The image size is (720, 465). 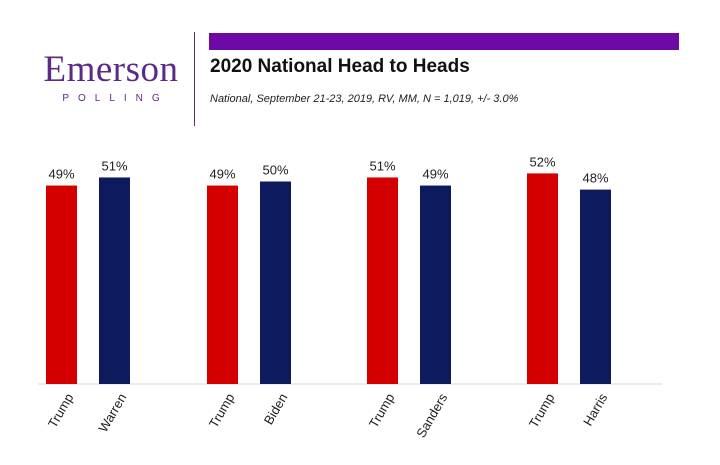 I want to click on data-label: 48%, so click(x=595, y=178).